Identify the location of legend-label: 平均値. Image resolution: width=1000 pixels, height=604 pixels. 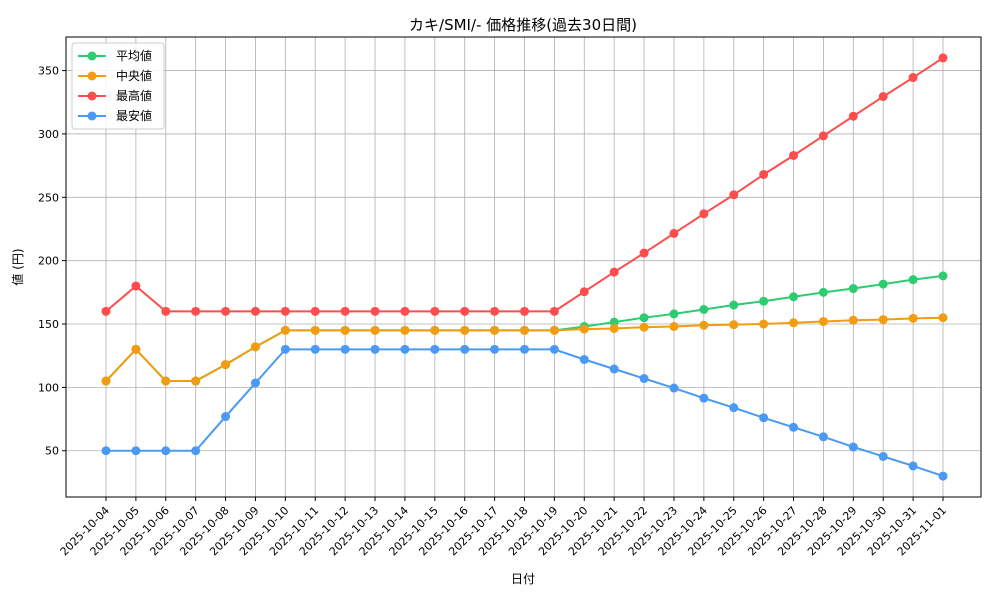
(134, 55).